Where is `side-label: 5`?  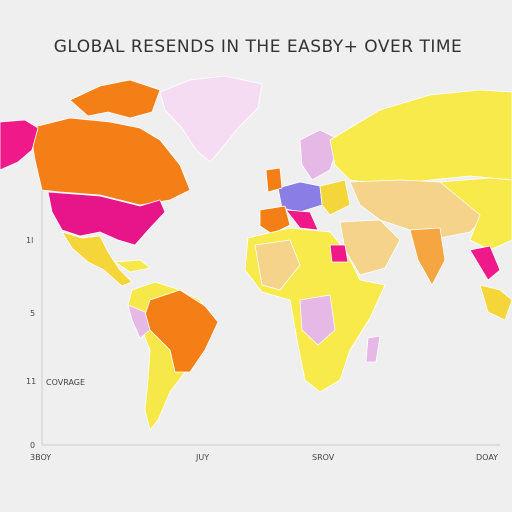 side-label: 5 is located at coordinates (32, 313).